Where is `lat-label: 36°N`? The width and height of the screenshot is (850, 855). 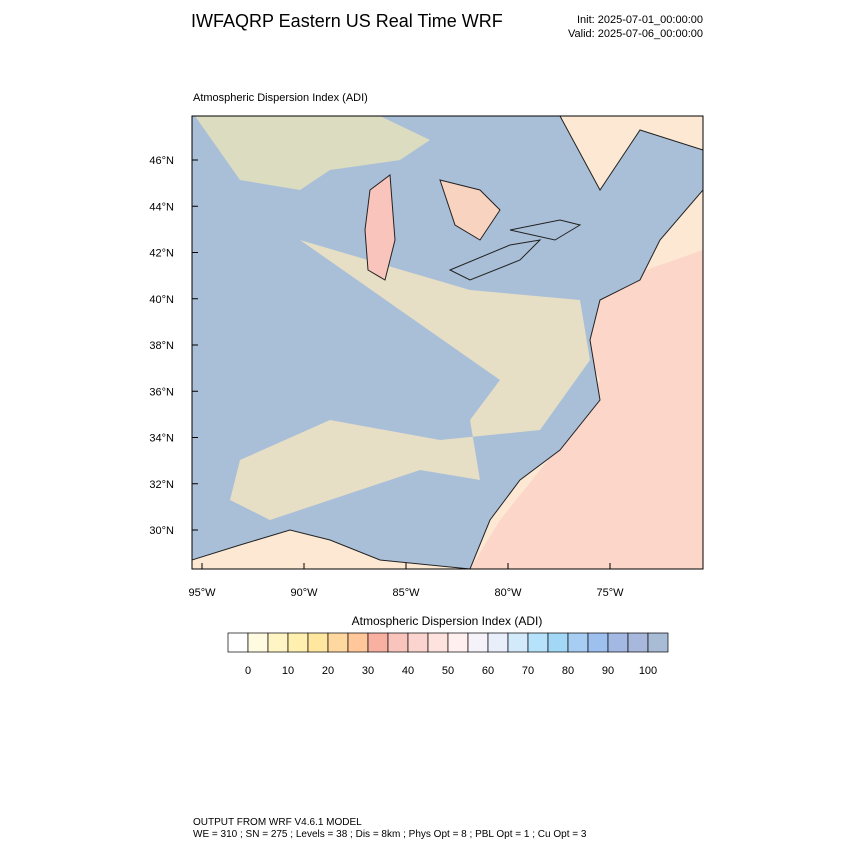
lat-label: 36°N is located at coordinates (161, 392).